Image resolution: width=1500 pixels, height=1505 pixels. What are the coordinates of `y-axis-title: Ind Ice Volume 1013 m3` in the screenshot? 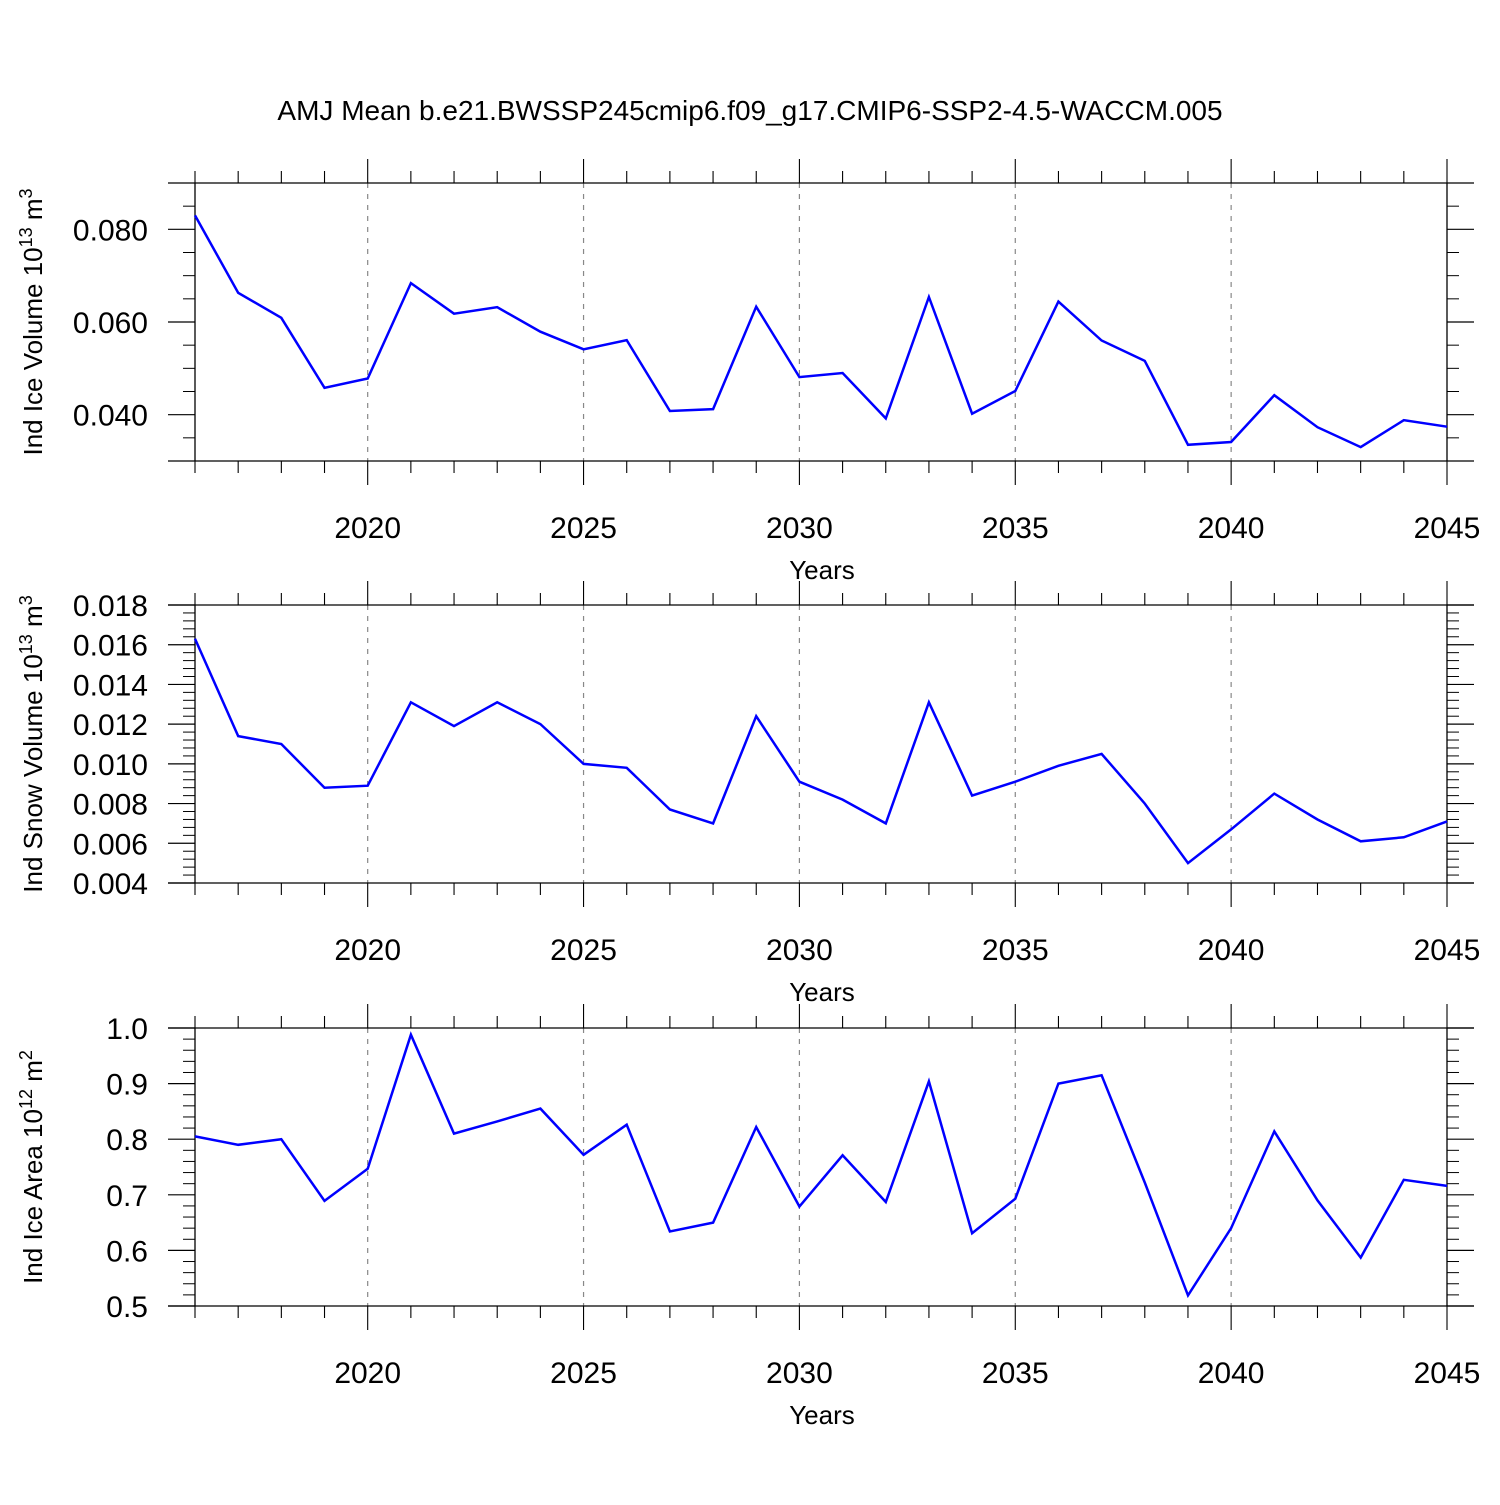 It's located at (32, 321).